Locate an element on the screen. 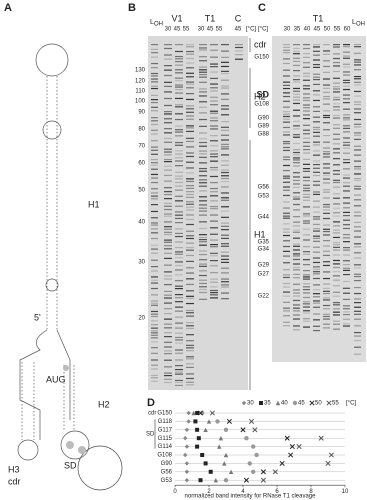 This screenshot has width=367, height=500. y-tick-label: G114 is located at coordinates (165, 447).